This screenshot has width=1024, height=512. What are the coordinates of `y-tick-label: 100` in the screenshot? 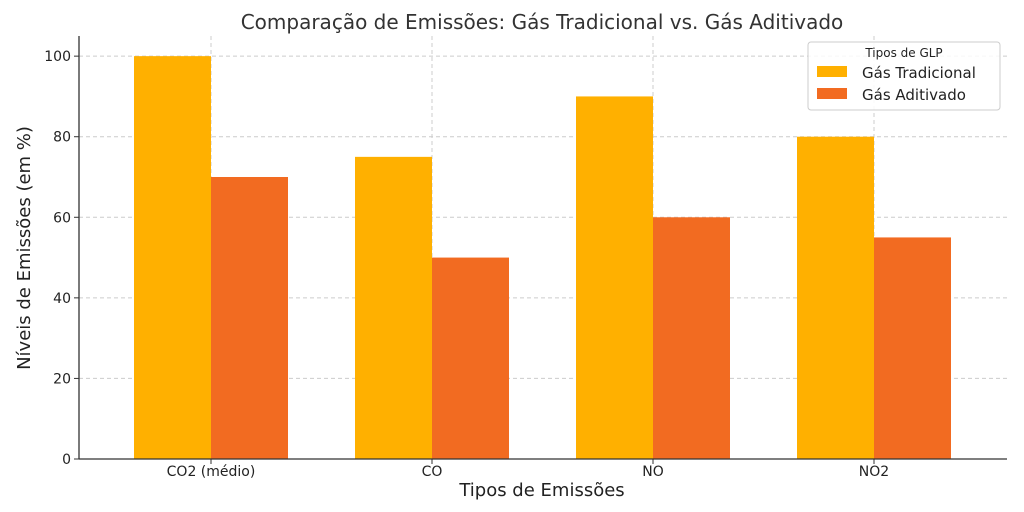 It's located at (57, 57).